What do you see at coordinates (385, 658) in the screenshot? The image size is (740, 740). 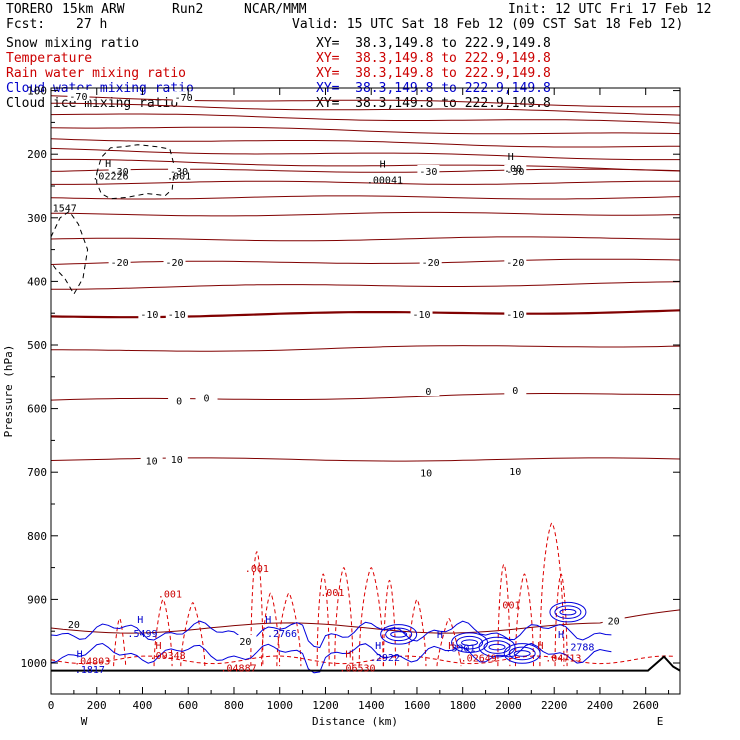 I see `cloud-value-label: .2922` at bounding box center [385, 658].